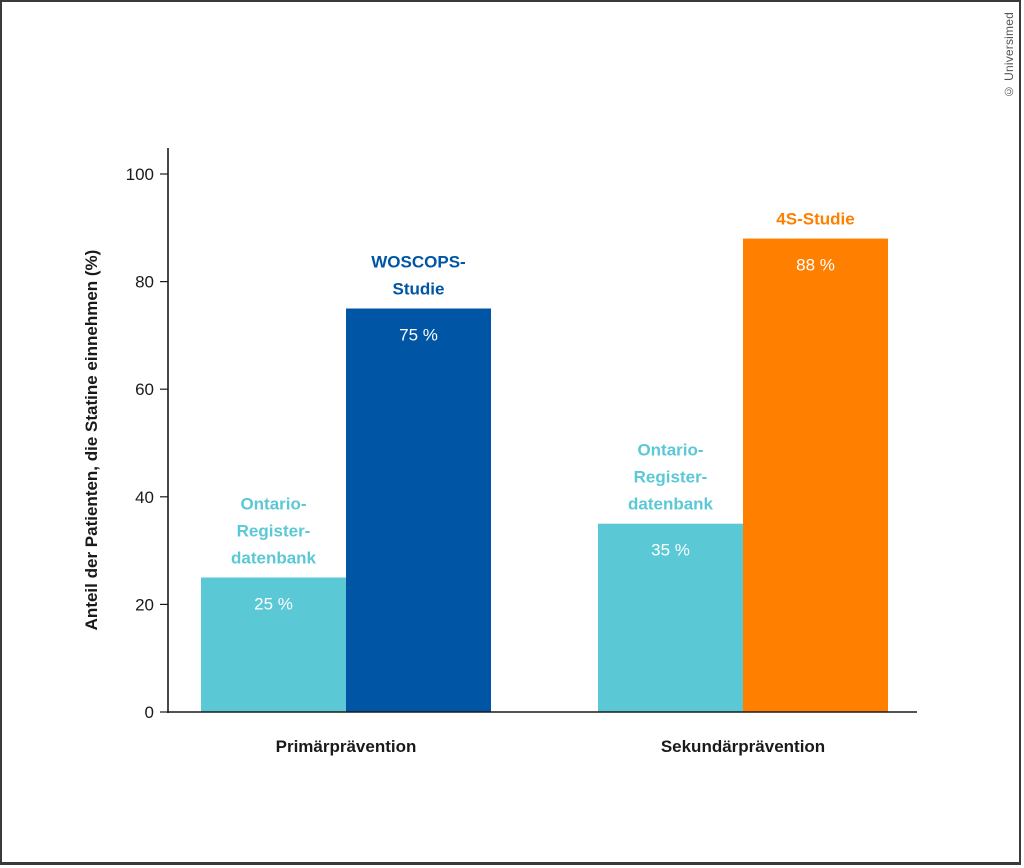  Describe the element at coordinates (743, 746) in the screenshot. I see `x-category-label: Sekundärprävention` at that location.